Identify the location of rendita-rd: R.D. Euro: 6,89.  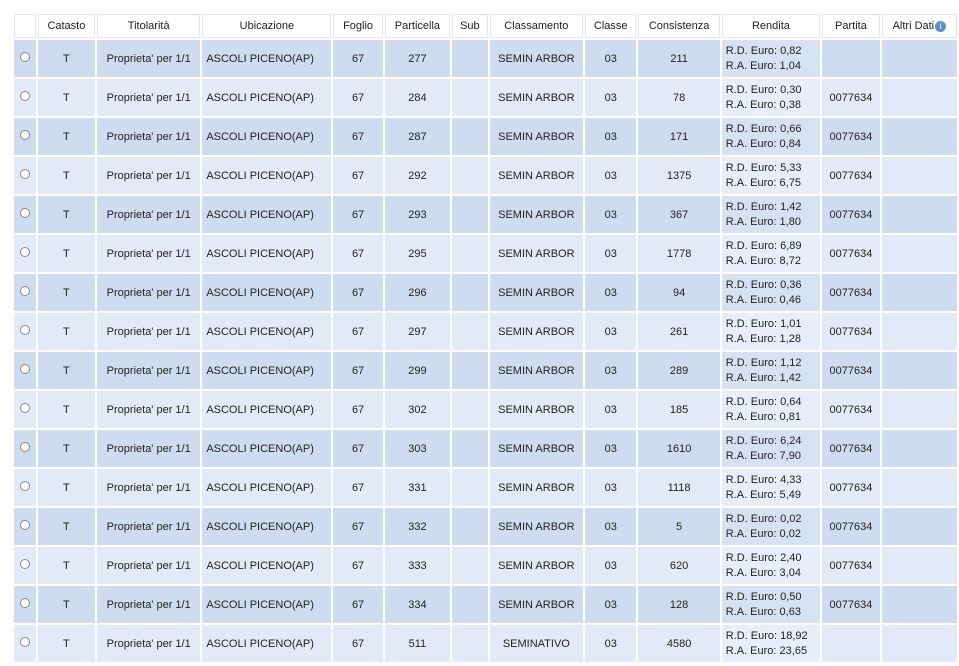
(763, 245).